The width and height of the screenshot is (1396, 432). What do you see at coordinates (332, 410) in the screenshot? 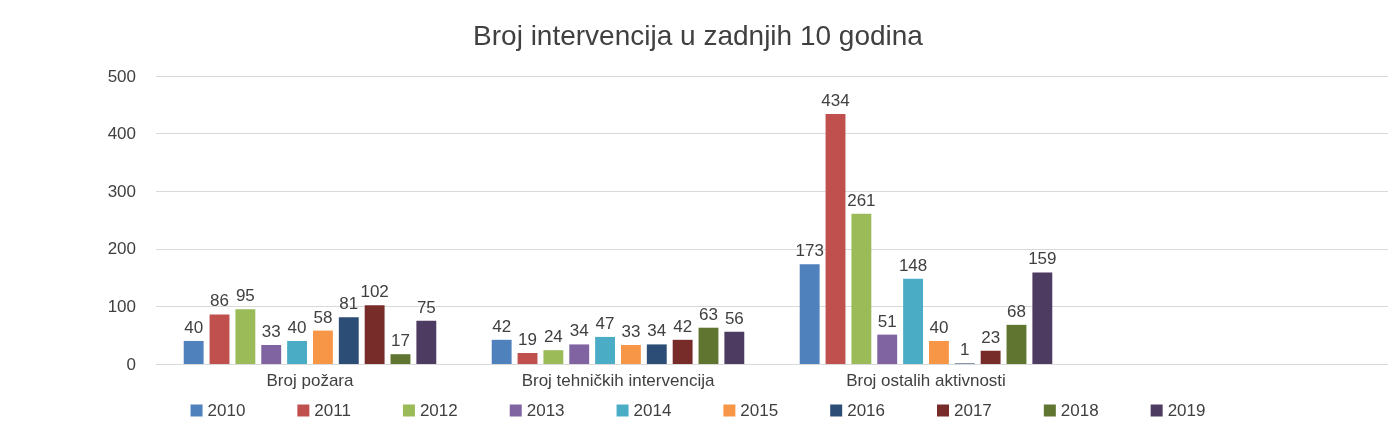
I see `legend-label: 2011` at bounding box center [332, 410].